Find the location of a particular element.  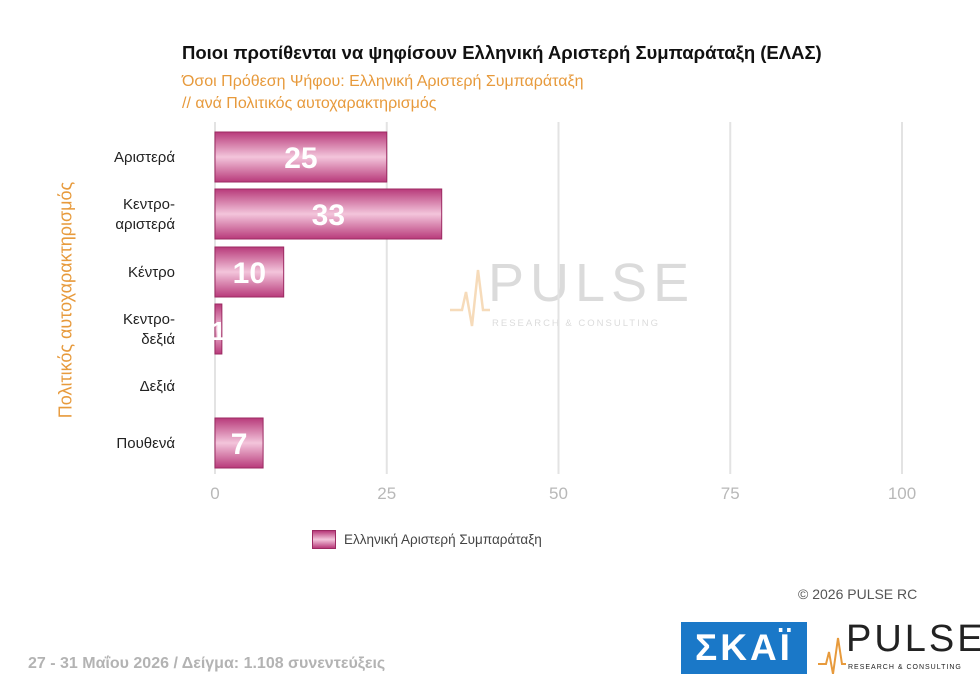

x-tick-label: 0 is located at coordinates (214, 493).